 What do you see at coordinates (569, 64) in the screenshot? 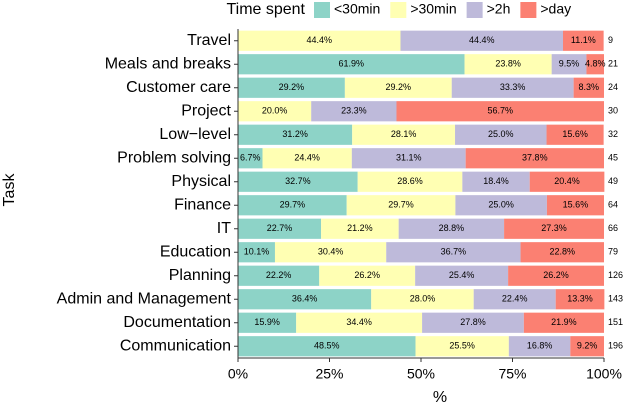
I see `value-label: 9.5%` at bounding box center [569, 64].